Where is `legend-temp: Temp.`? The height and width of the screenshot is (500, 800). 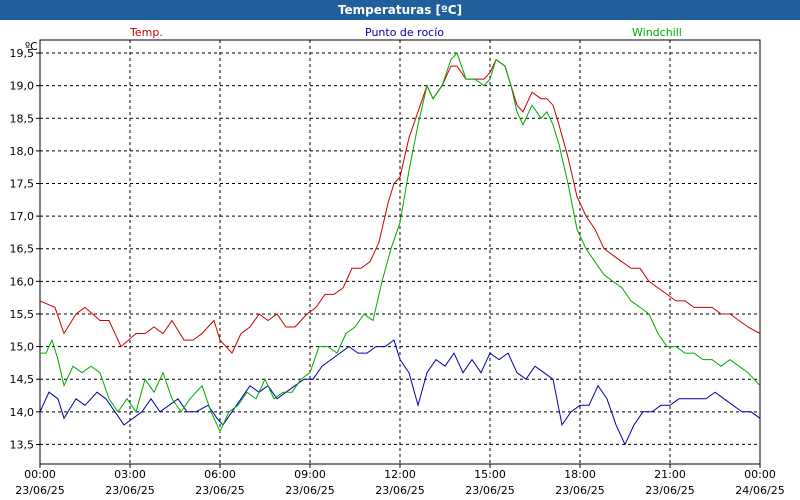
legend-temp: Temp. is located at coordinates (146, 32).